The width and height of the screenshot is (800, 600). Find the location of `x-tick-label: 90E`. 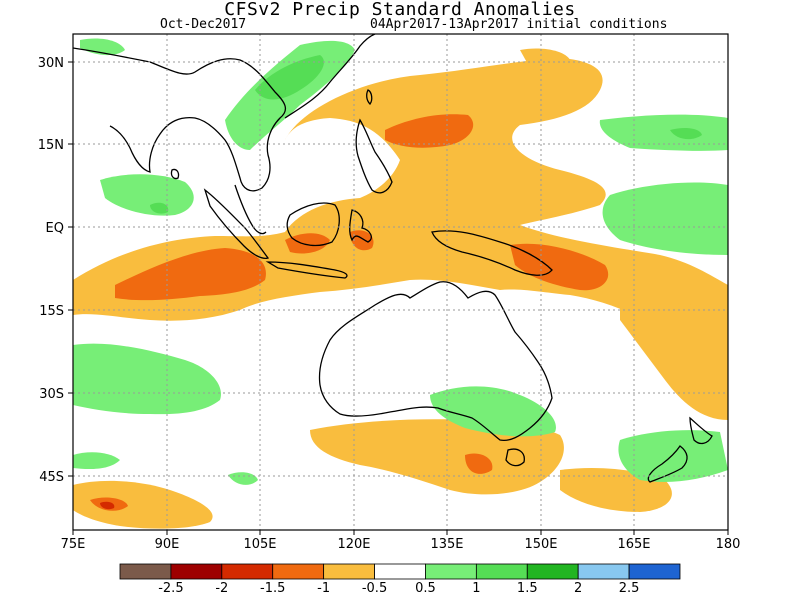

x-tick-label: 90E is located at coordinates (167, 544).